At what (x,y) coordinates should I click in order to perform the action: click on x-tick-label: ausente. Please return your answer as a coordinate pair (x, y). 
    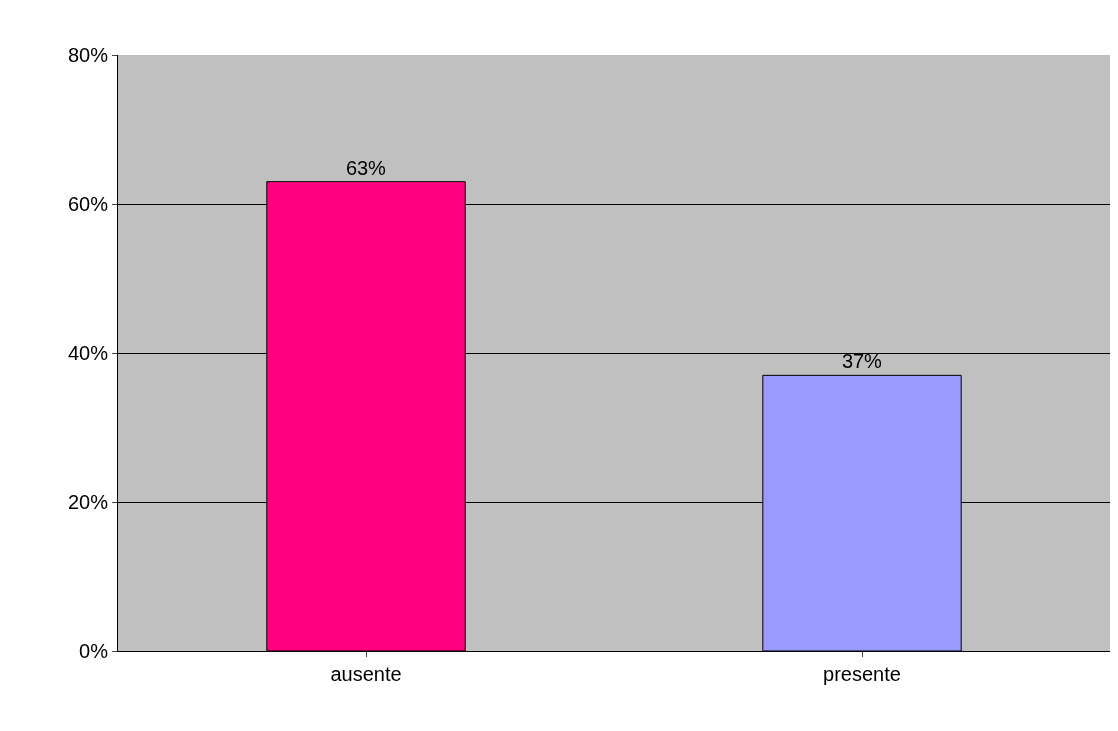
    Looking at the image, I should click on (366, 674).